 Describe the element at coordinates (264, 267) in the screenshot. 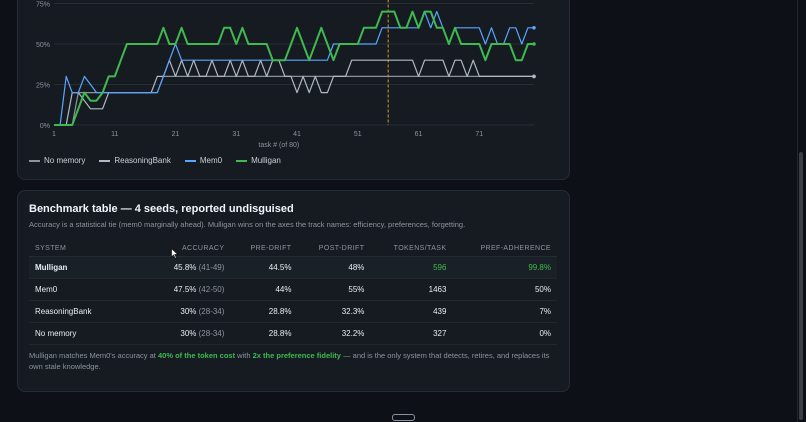

I see `cell-pre-drift: 44.5%` at that location.